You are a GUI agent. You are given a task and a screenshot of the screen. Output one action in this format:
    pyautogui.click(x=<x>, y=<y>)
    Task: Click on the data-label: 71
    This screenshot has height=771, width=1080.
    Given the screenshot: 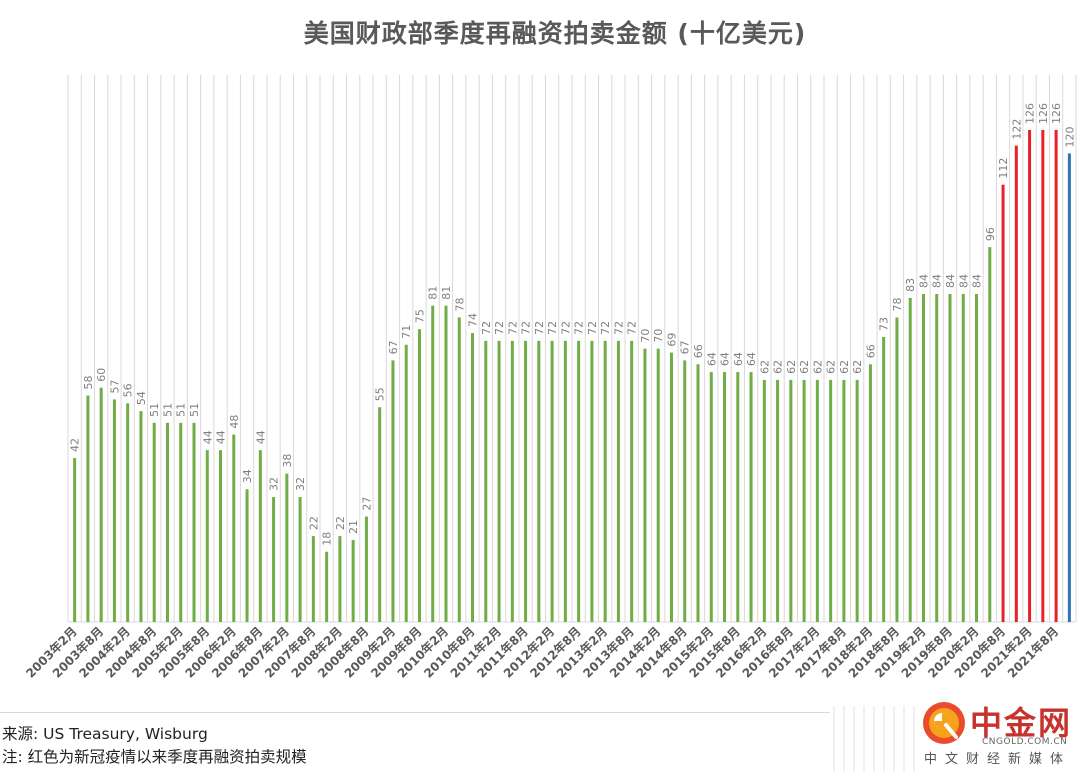 What is the action you would take?
    pyautogui.click(x=406, y=332)
    